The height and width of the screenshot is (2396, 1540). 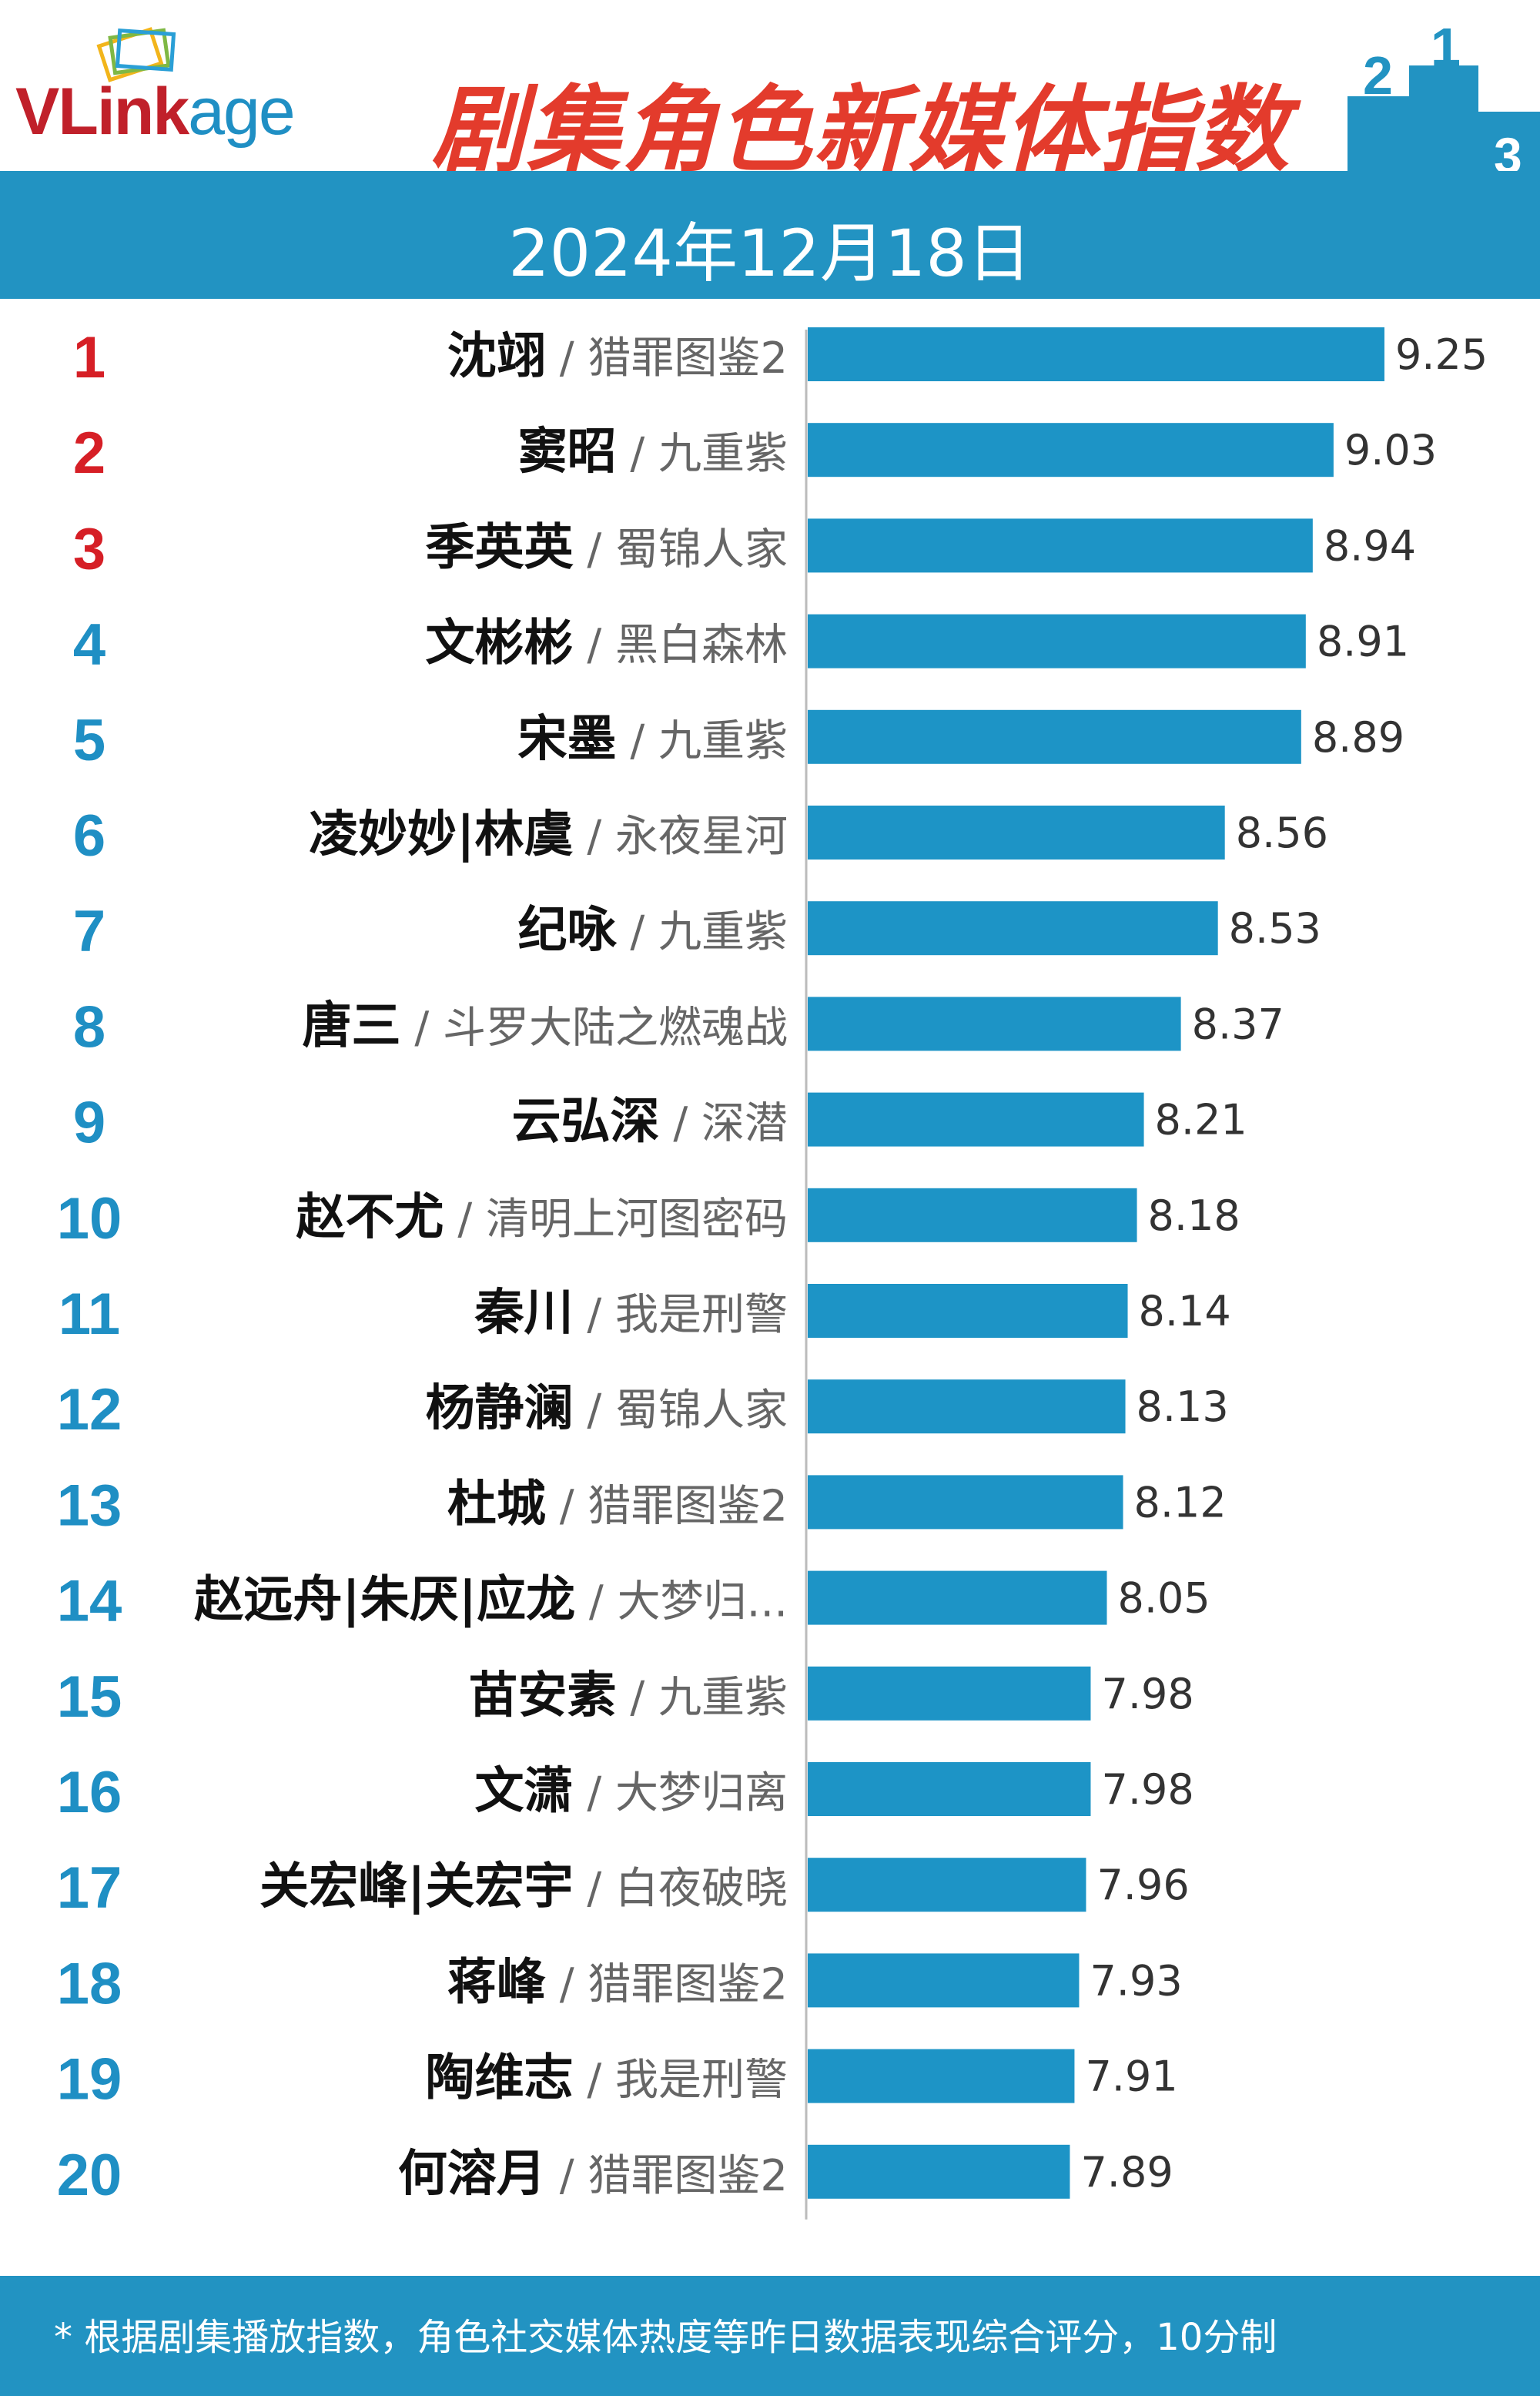 What do you see at coordinates (681, 1793) in the screenshot?
I see `show-name: / 大梦归离` at bounding box center [681, 1793].